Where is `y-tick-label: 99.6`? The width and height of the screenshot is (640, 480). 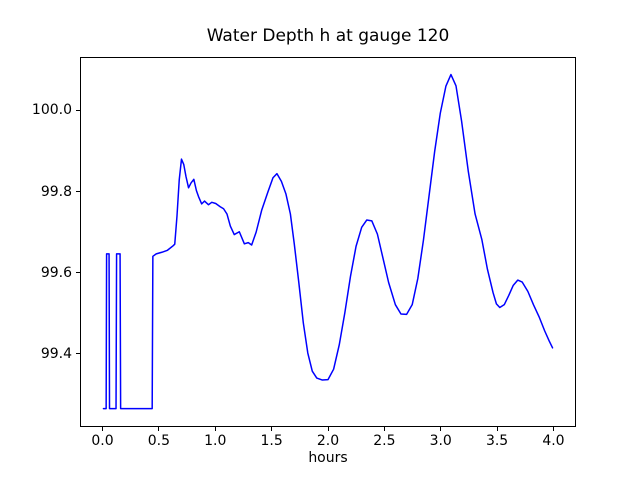 y-tick-label: 99.6 is located at coordinates (56, 272).